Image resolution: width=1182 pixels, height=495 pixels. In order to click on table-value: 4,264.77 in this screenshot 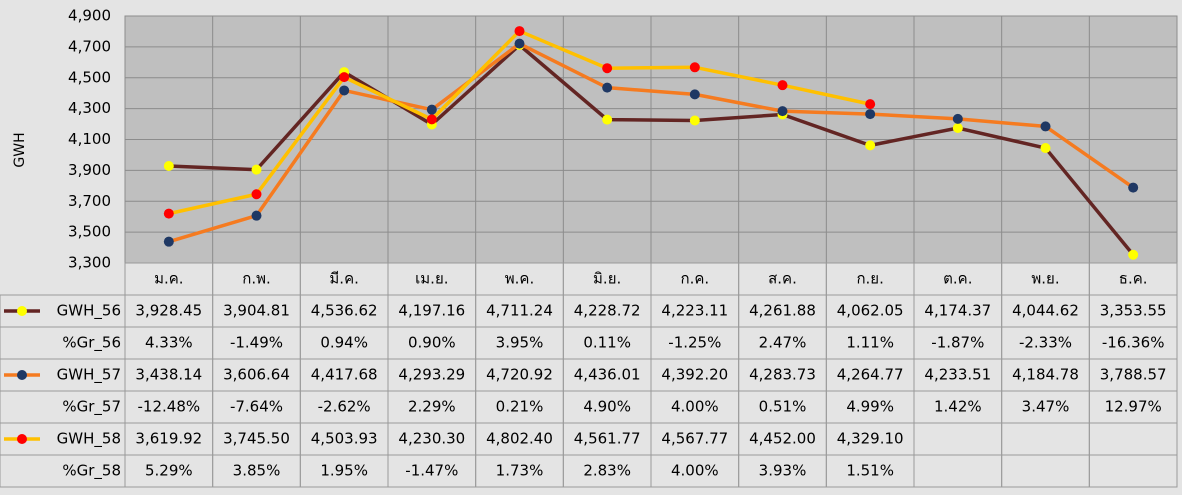, I will do `click(870, 375)`.